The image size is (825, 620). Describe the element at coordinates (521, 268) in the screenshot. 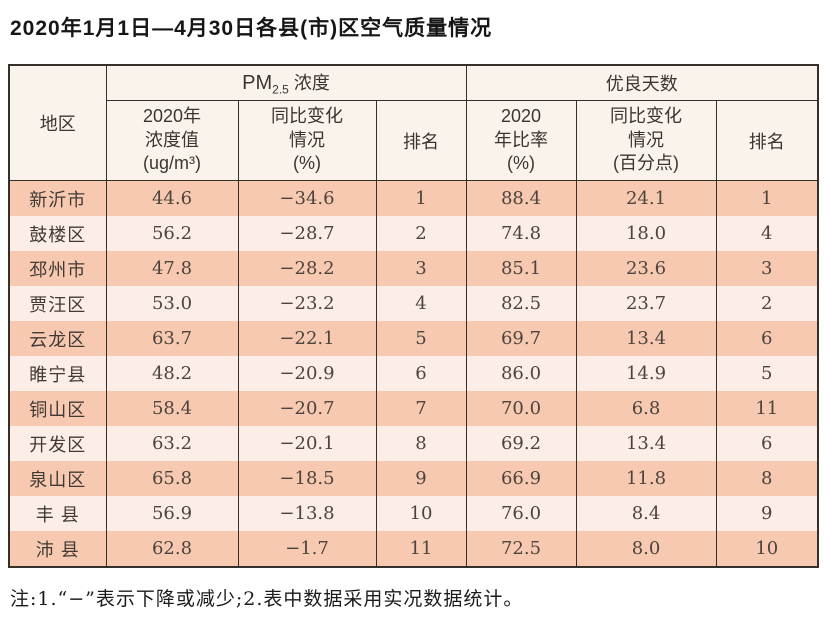

I see `good-days-rate-cell: 85.1` at that location.